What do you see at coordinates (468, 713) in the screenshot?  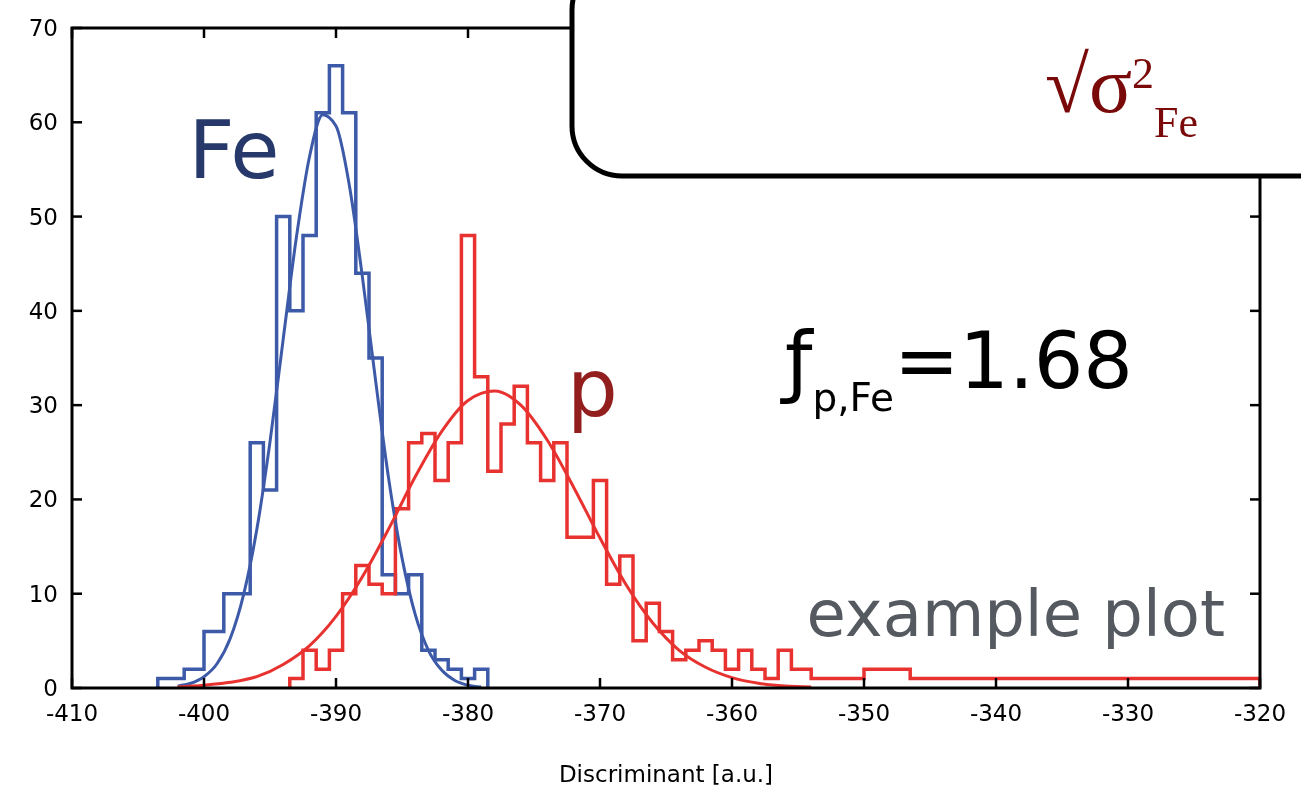 I see `x-tick-label: -380` at bounding box center [468, 713].